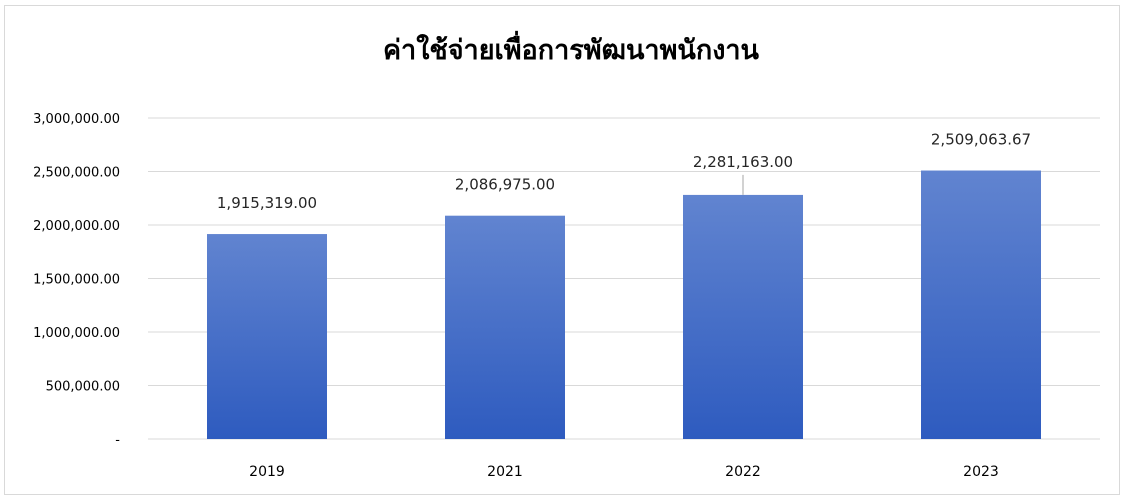  What do you see at coordinates (76, 119) in the screenshot?
I see `y-tick-label: 3,000,000.00` at bounding box center [76, 119].